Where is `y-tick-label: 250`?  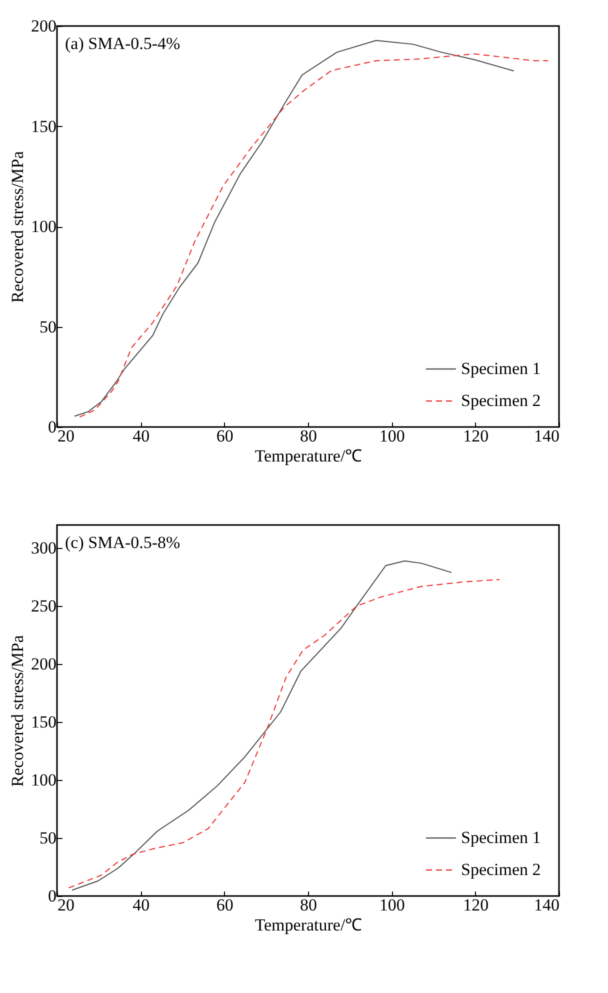 y-tick-label: 250 is located at coordinates (43, 606).